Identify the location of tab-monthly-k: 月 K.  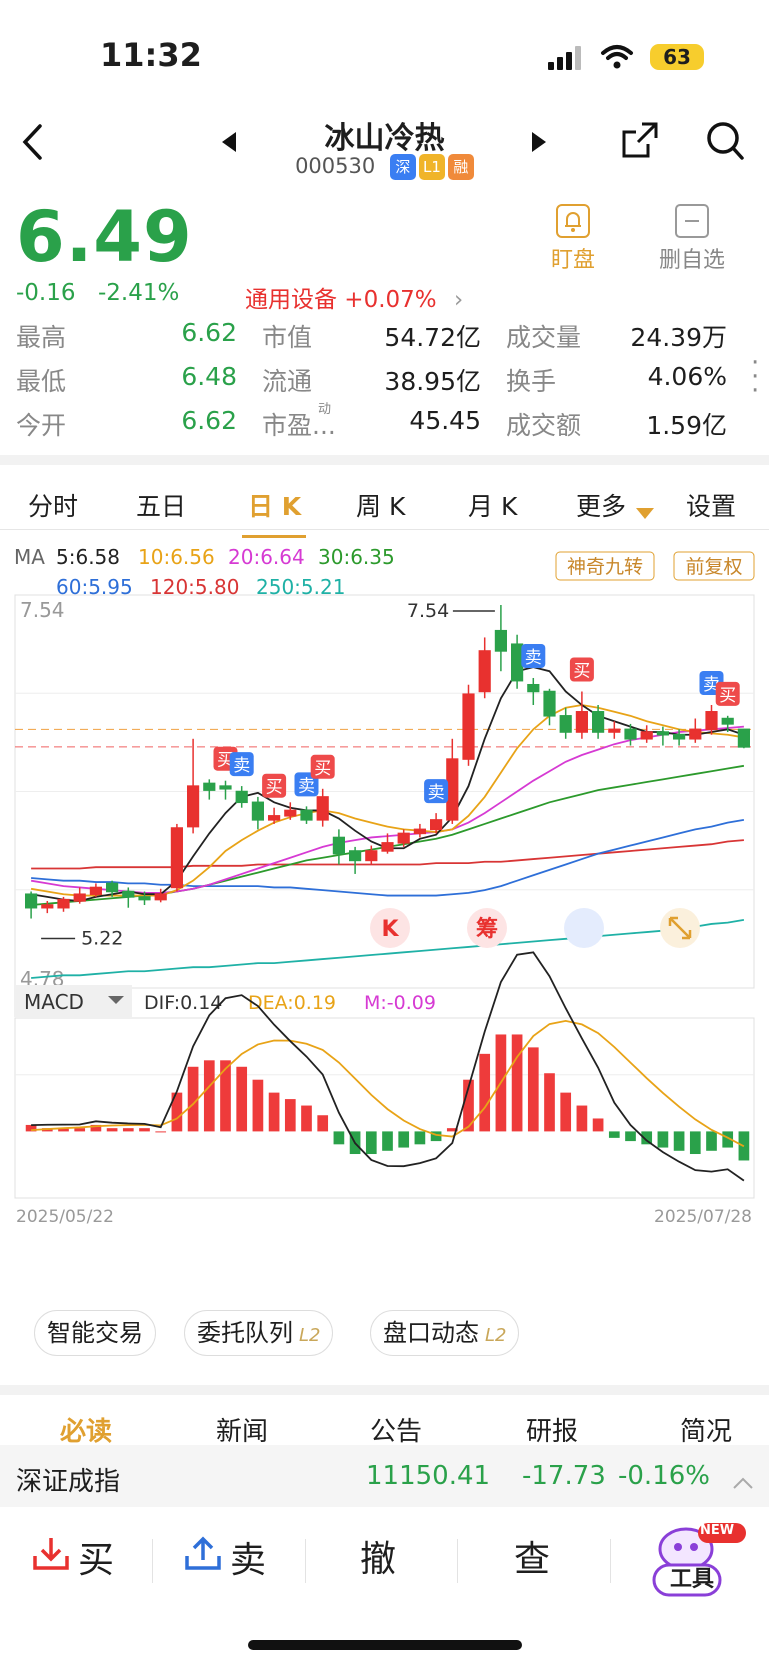
(493, 506).